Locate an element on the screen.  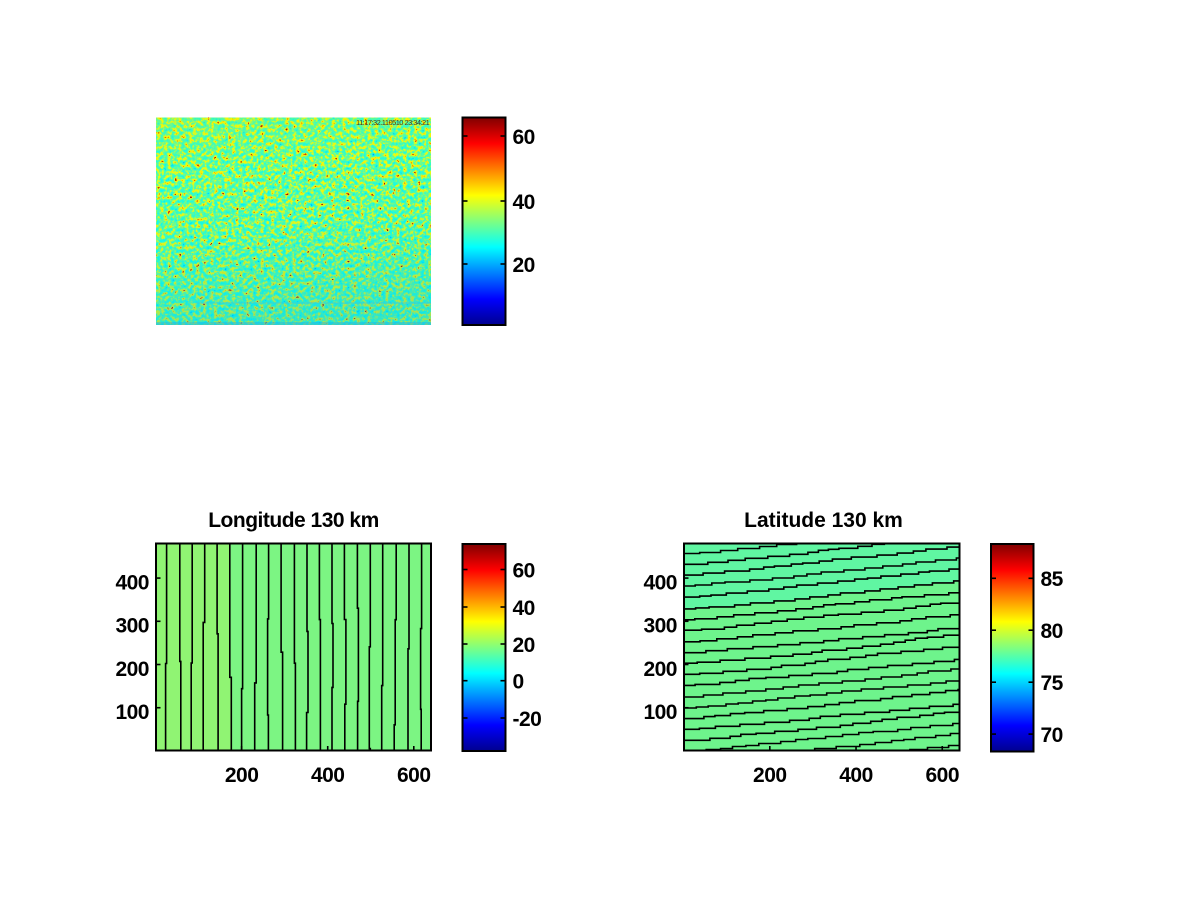
svg-text: 70 is located at coordinates (1052, 735).